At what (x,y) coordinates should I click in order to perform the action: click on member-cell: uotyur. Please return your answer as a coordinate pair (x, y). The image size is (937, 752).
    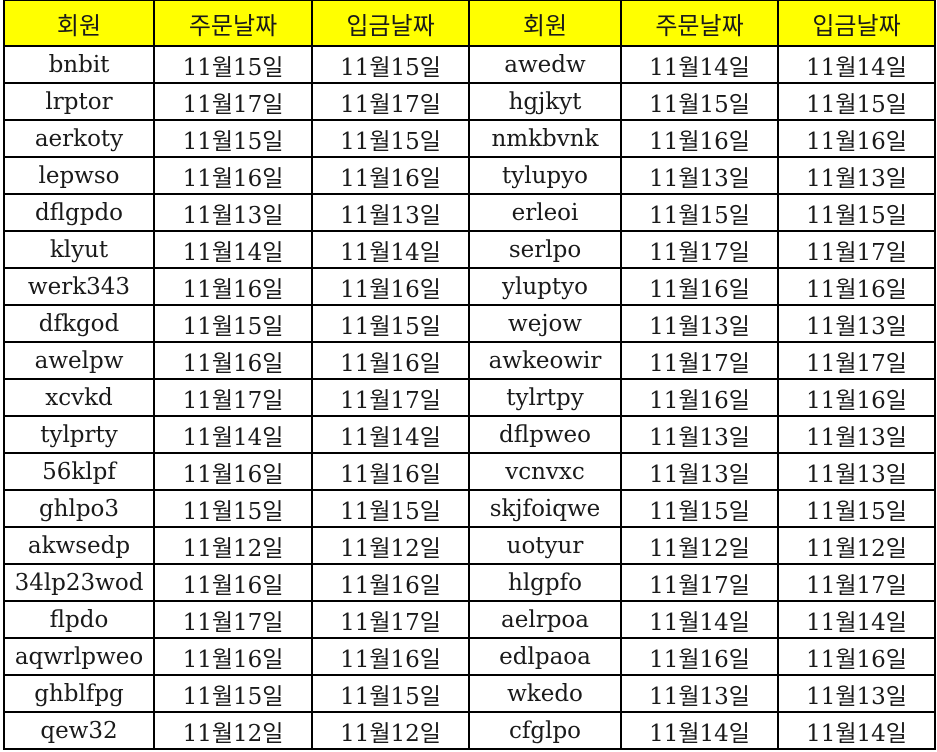
    Looking at the image, I should click on (545, 545).